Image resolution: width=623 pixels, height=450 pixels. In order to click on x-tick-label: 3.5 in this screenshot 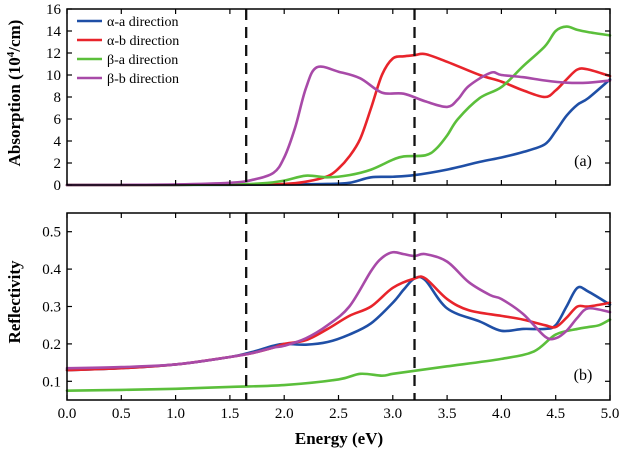, I will do `click(447, 414)`.